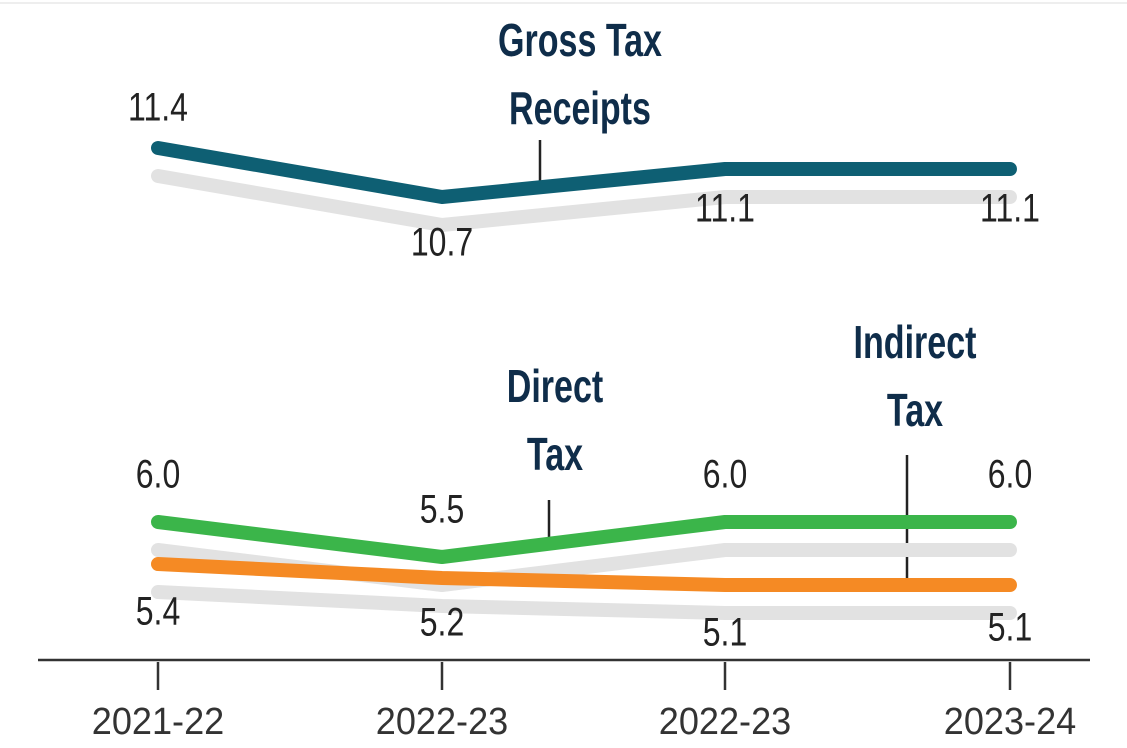 This screenshot has height=748, width=1127. I want to click on value-label: 5.2, so click(442, 621).